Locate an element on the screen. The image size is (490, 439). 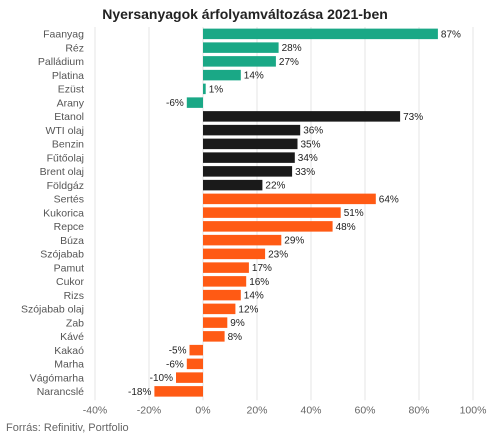
category-label: Arany is located at coordinates (71, 103).